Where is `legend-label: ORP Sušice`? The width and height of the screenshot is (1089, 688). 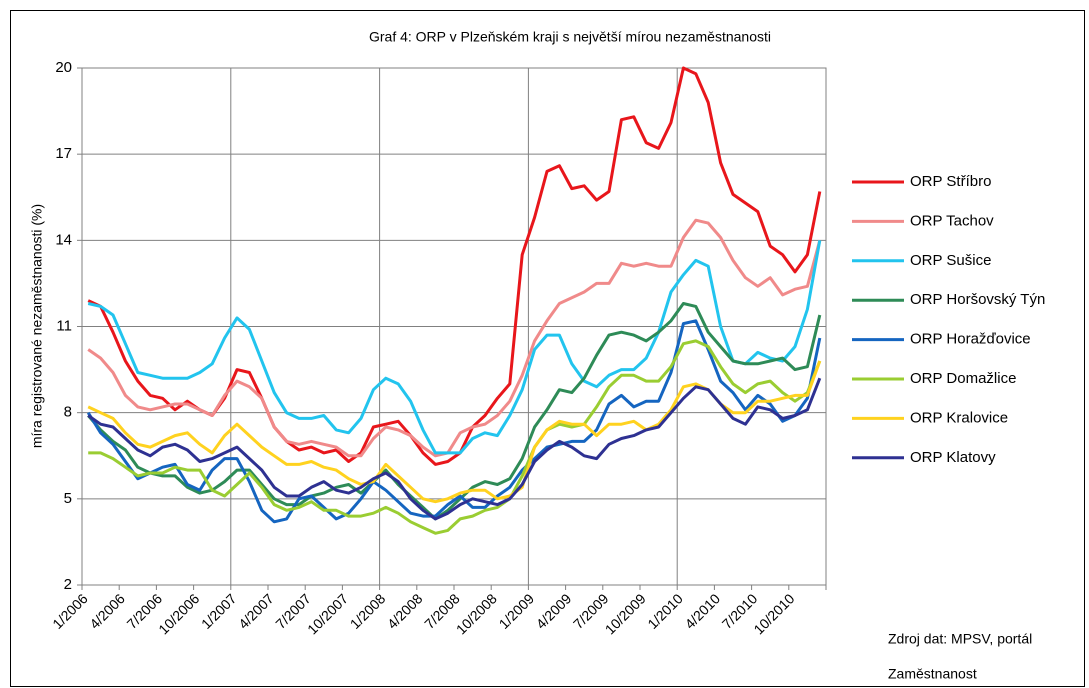
legend-label: ORP Sušice is located at coordinates (950, 260).